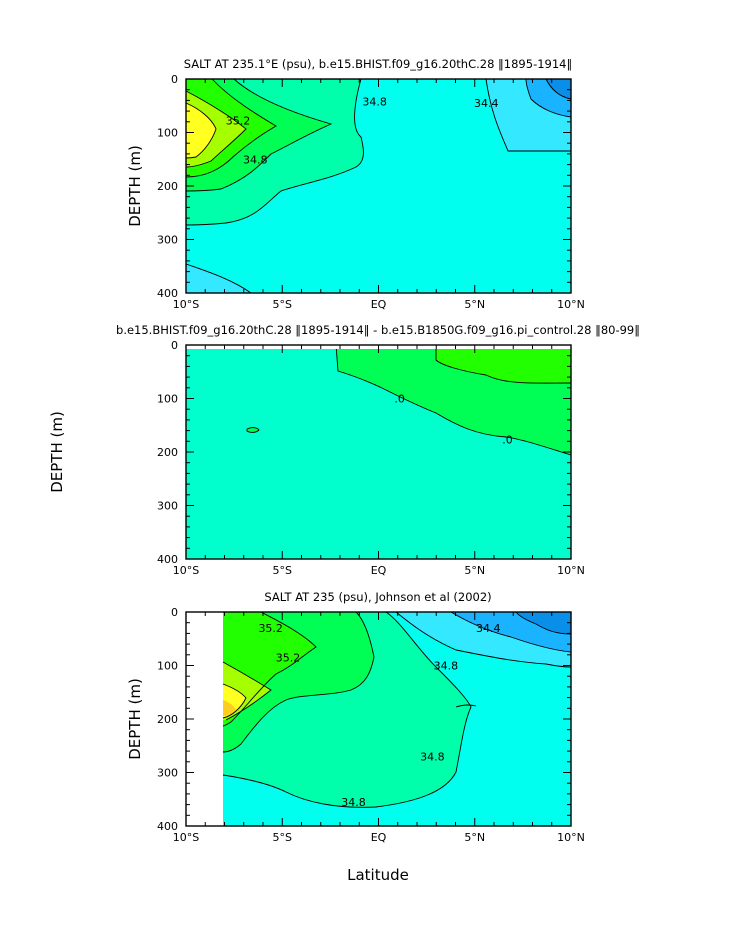  What do you see at coordinates (379, 715) in the screenshot?
I see `panel-3-contour-labels: 35.2 35.2 34.4 34.8 34.8 34.8` at bounding box center [379, 715].